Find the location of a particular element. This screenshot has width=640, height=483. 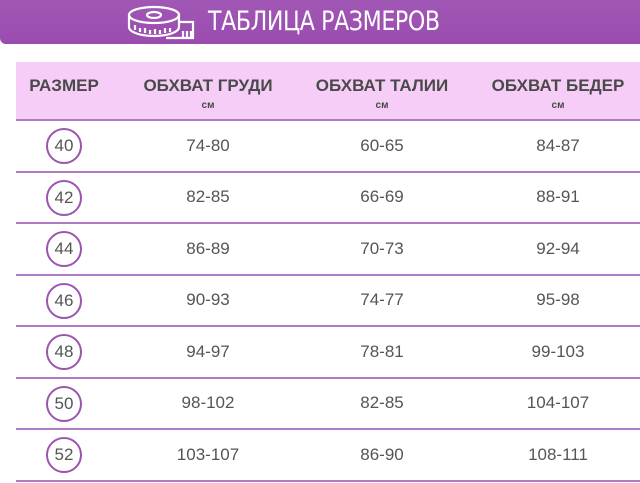

chest-cell: 74-80 is located at coordinates (208, 145).